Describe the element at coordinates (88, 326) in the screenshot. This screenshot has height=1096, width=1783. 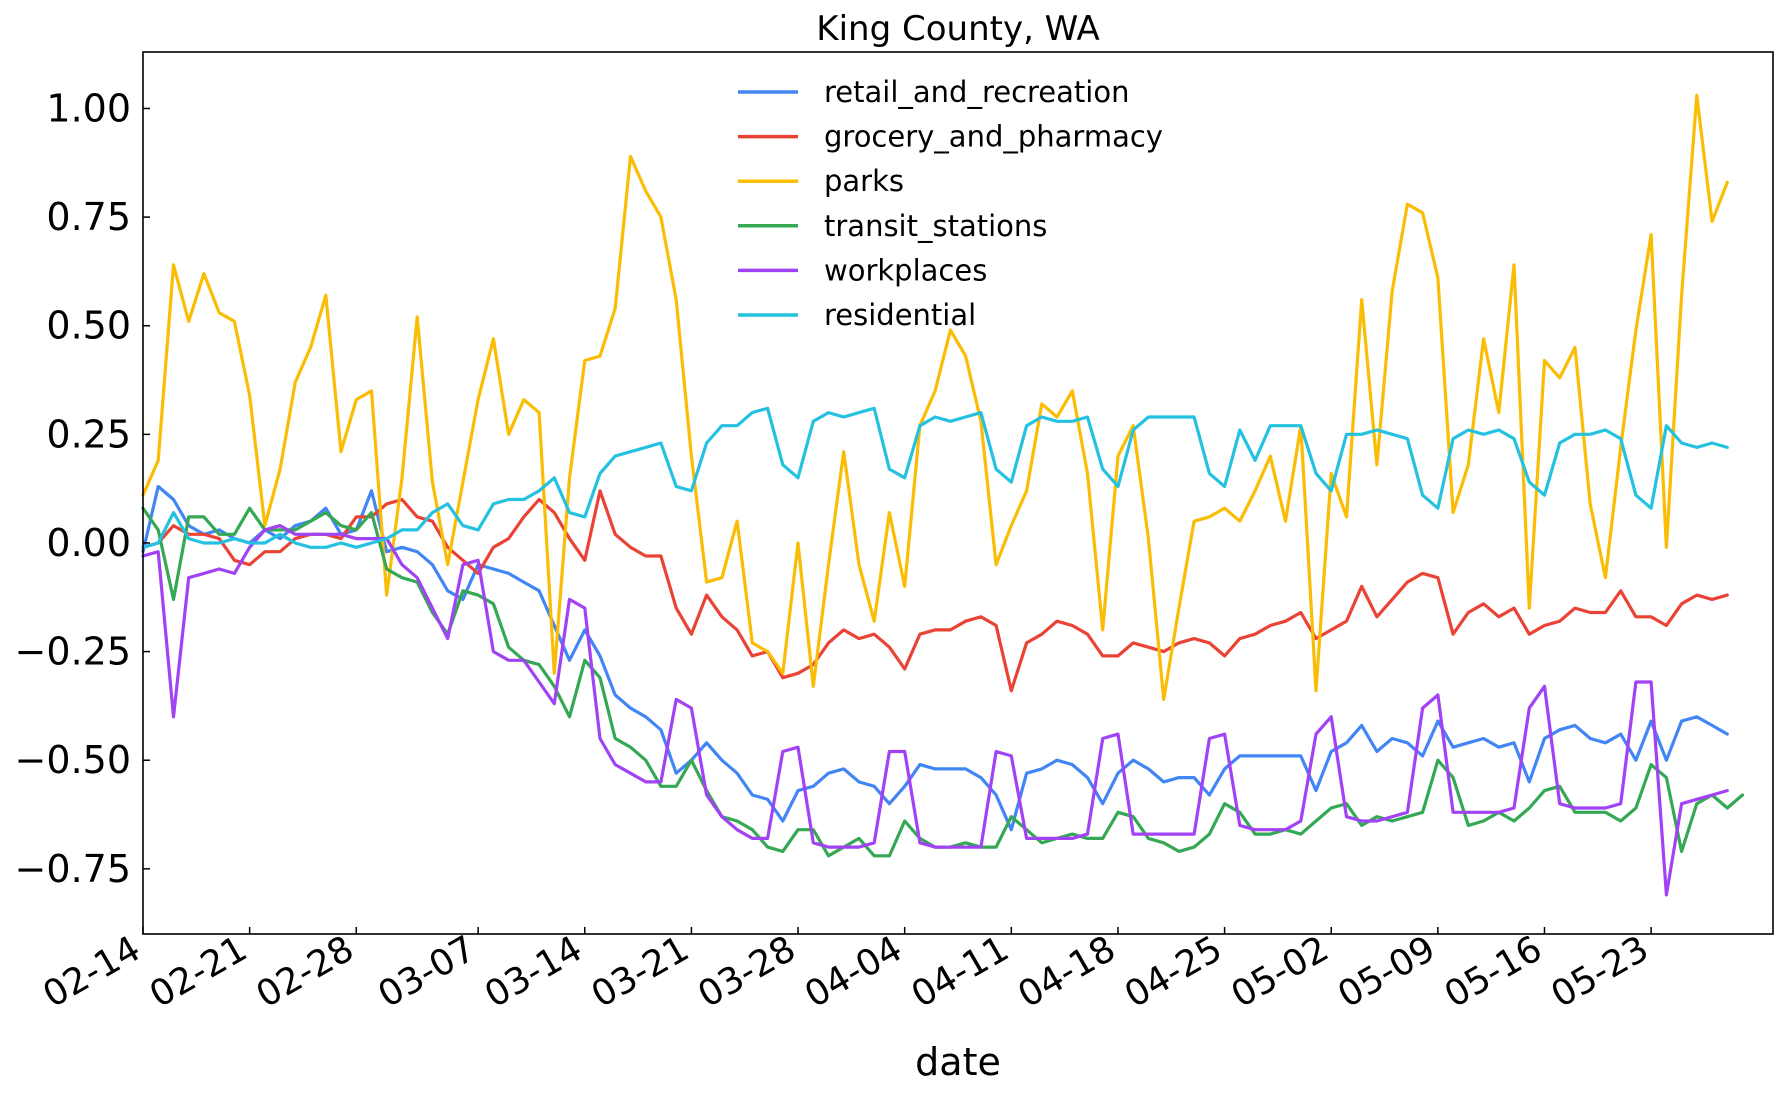
I see `y-tick-label: 0.50` at that location.